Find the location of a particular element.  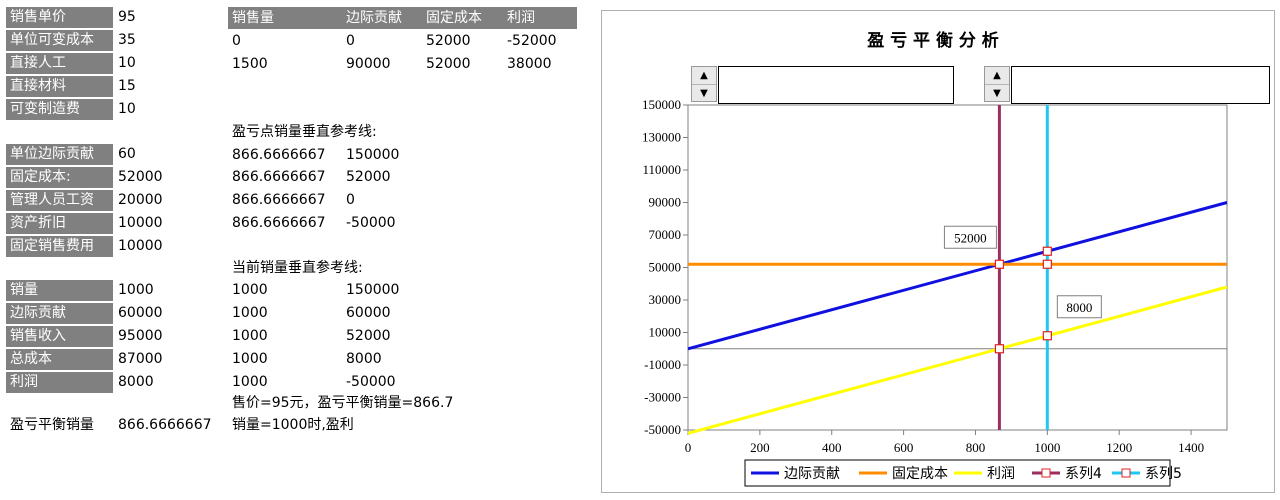

param-value: 95 is located at coordinates (127, 17).